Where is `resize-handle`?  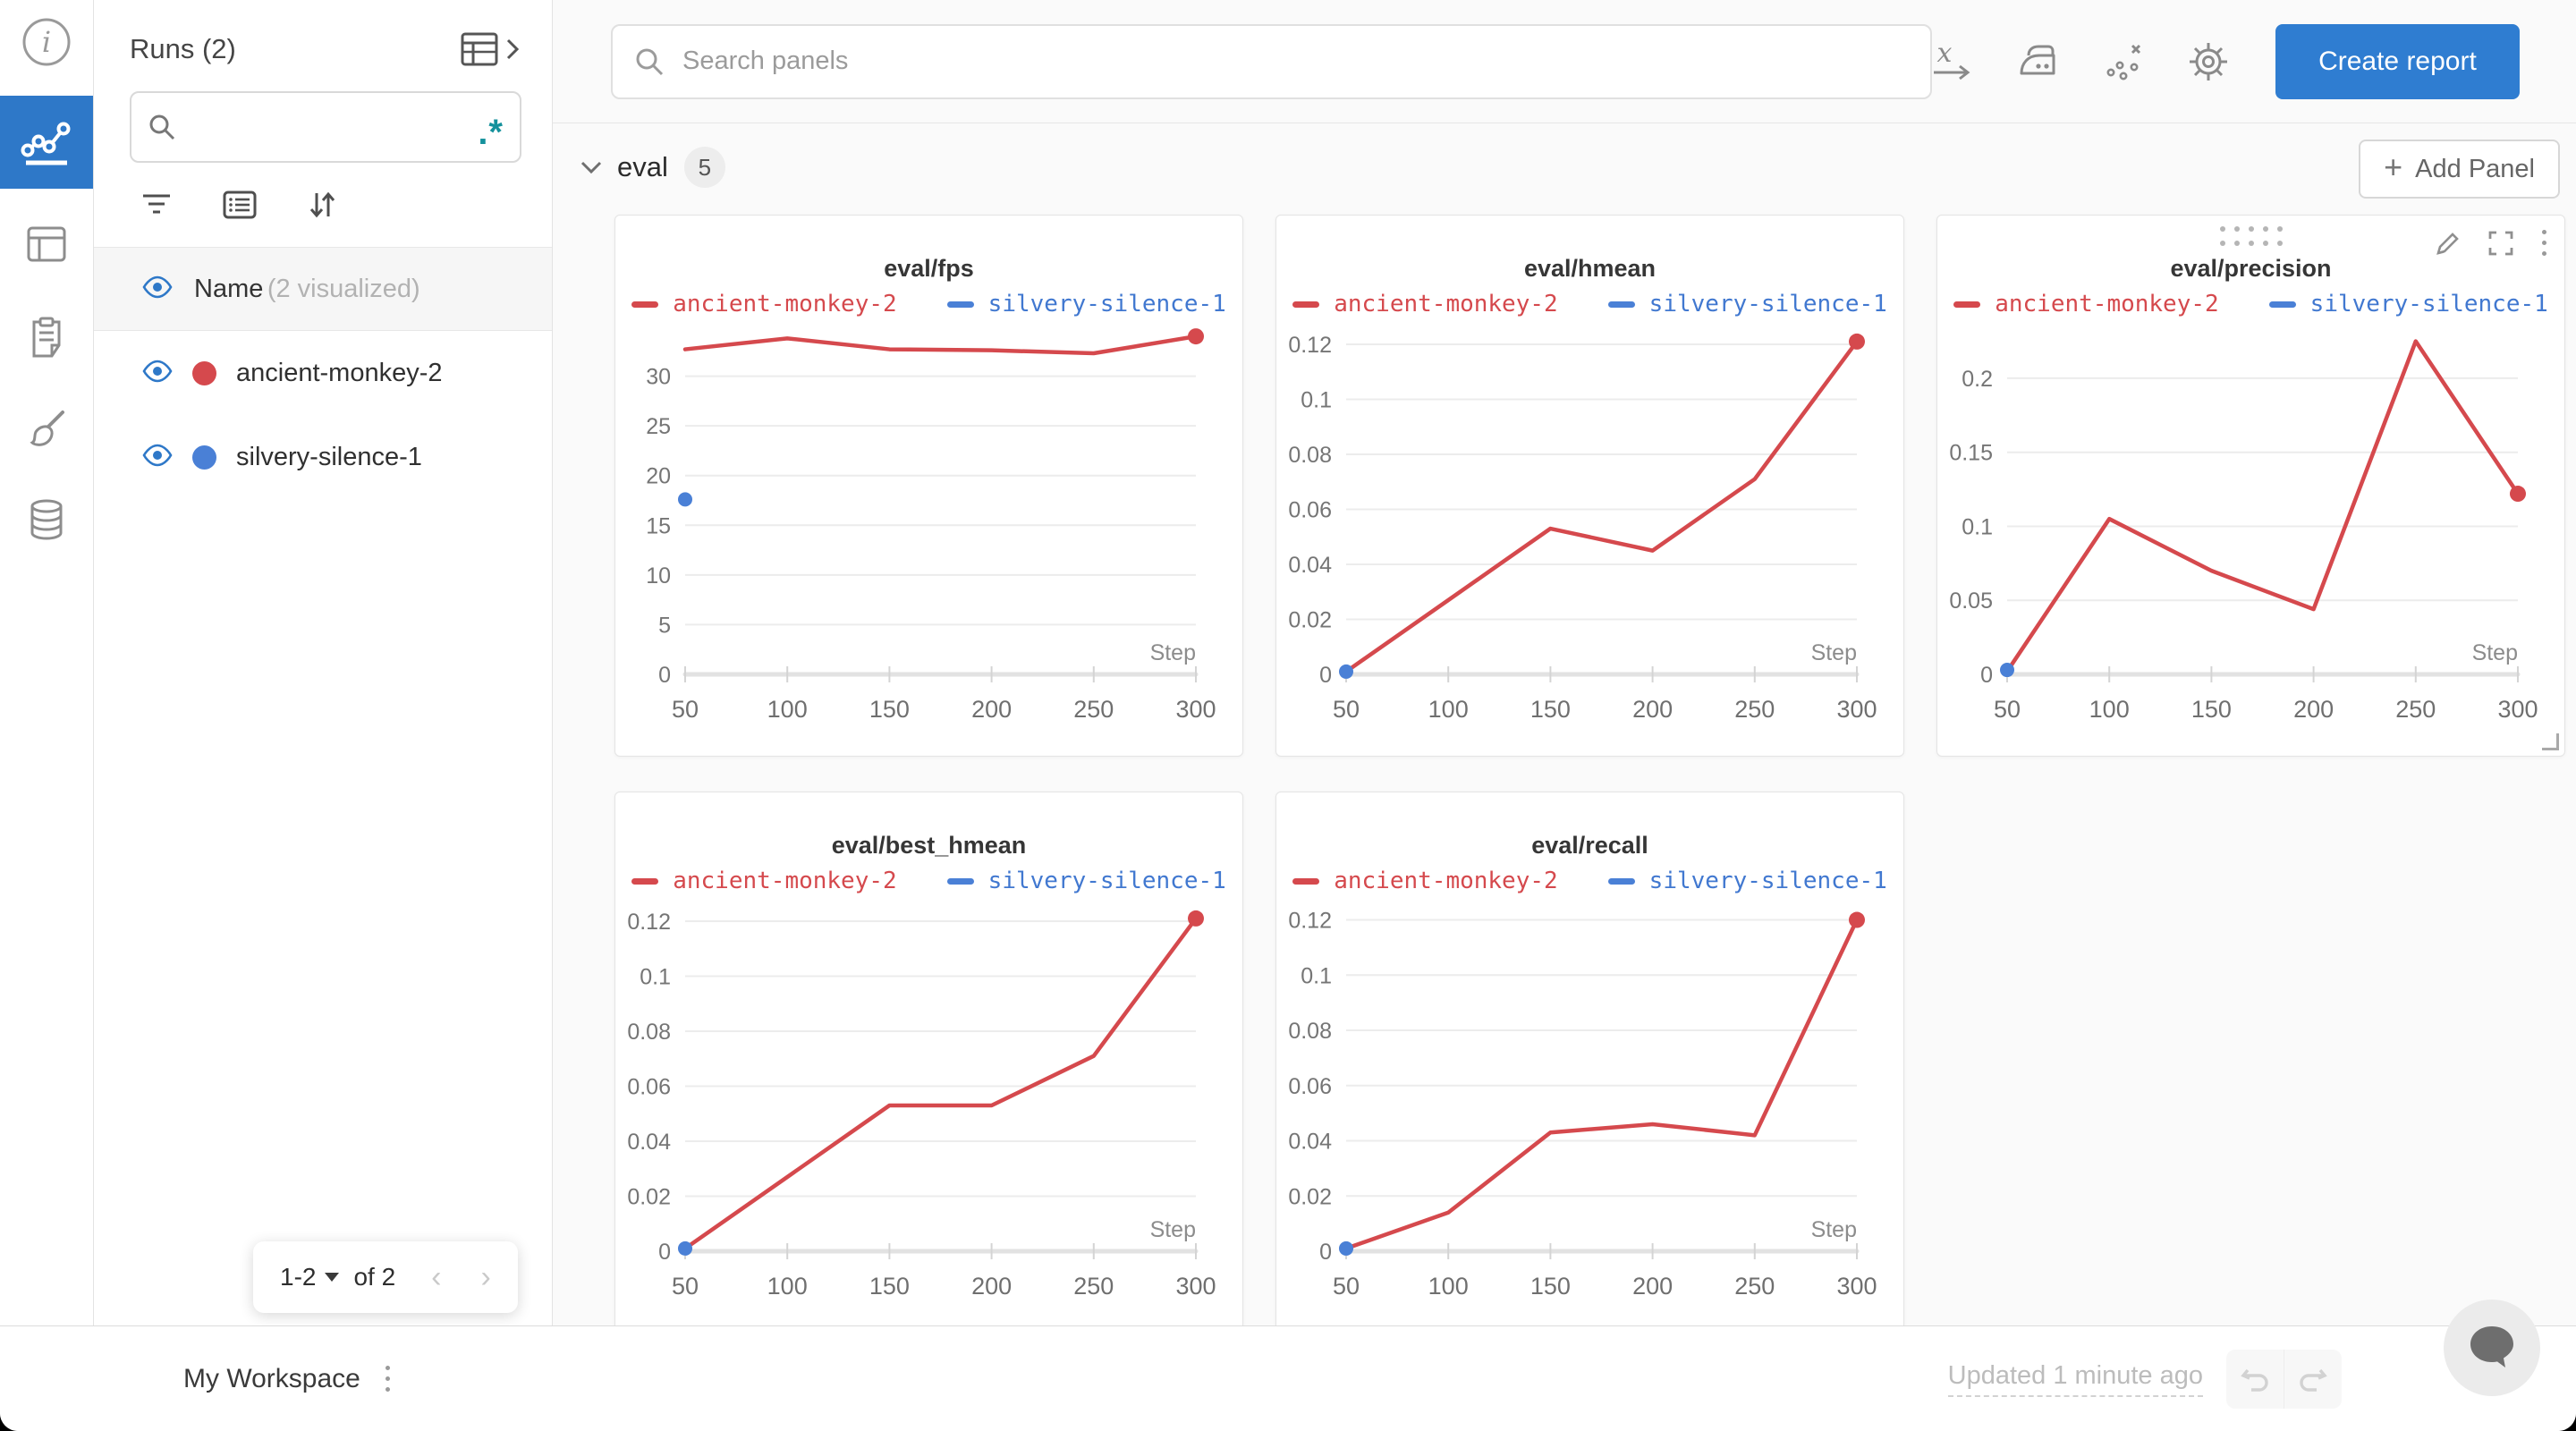 resize-handle is located at coordinates (2550, 741).